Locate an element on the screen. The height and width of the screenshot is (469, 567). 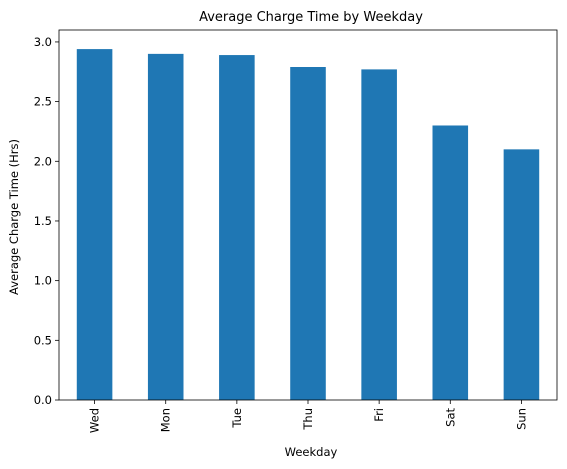
x-tick-label: Sat is located at coordinates (450, 417).